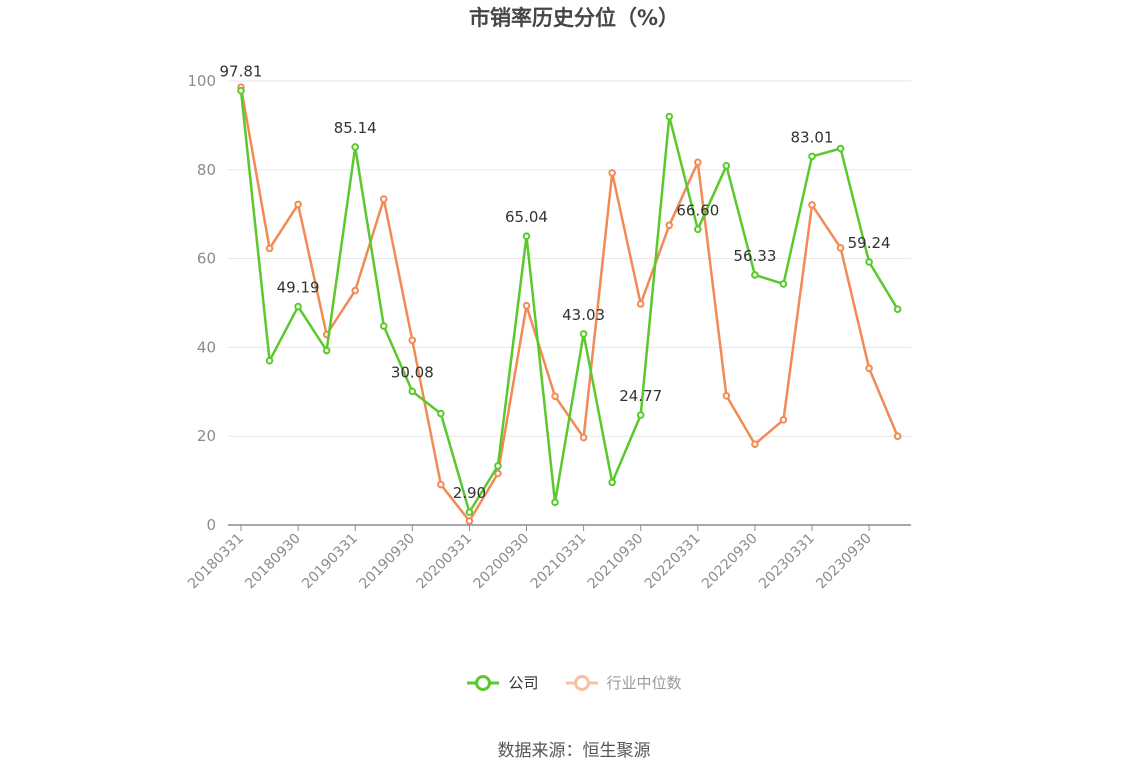 This screenshot has height=776, width=1148. What do you see at coordinates (869, 243) in the screenshot?
I see `data-label-22: 59.24` at bounding box center [869, 243].